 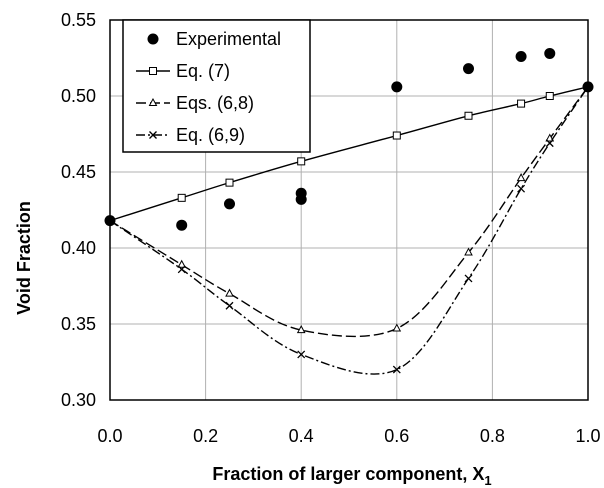 I want to click on x-tick-label: 0.8, so click(x=492, y=436).